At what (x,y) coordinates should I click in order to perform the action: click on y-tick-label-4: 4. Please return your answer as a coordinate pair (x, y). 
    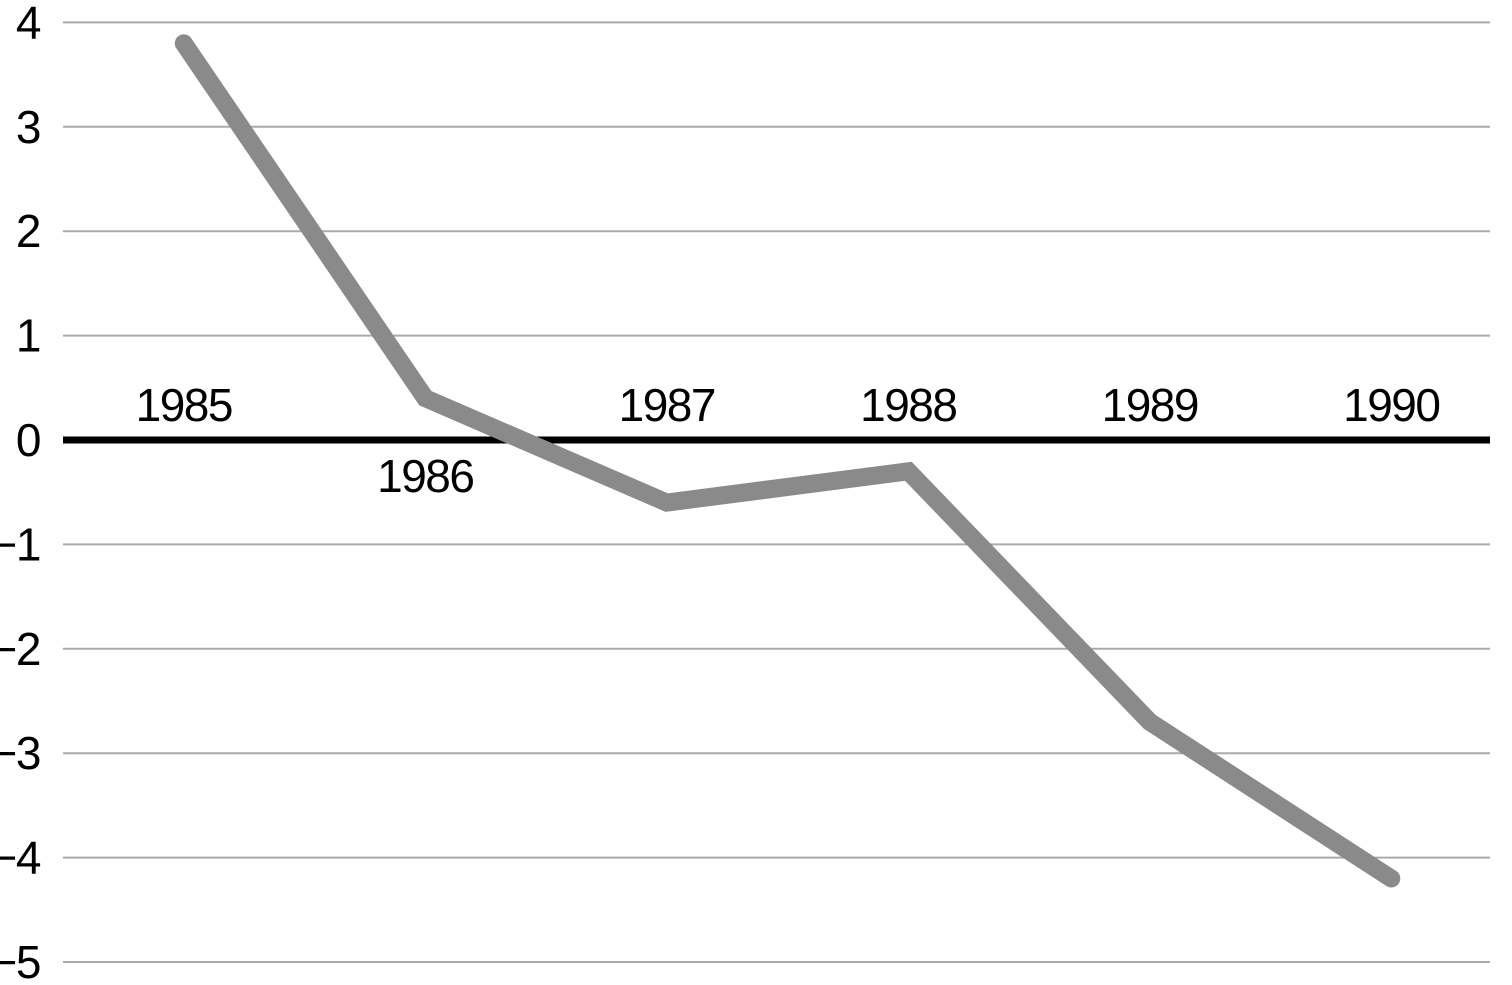
    Looking at the image, I should click on (28, 24).